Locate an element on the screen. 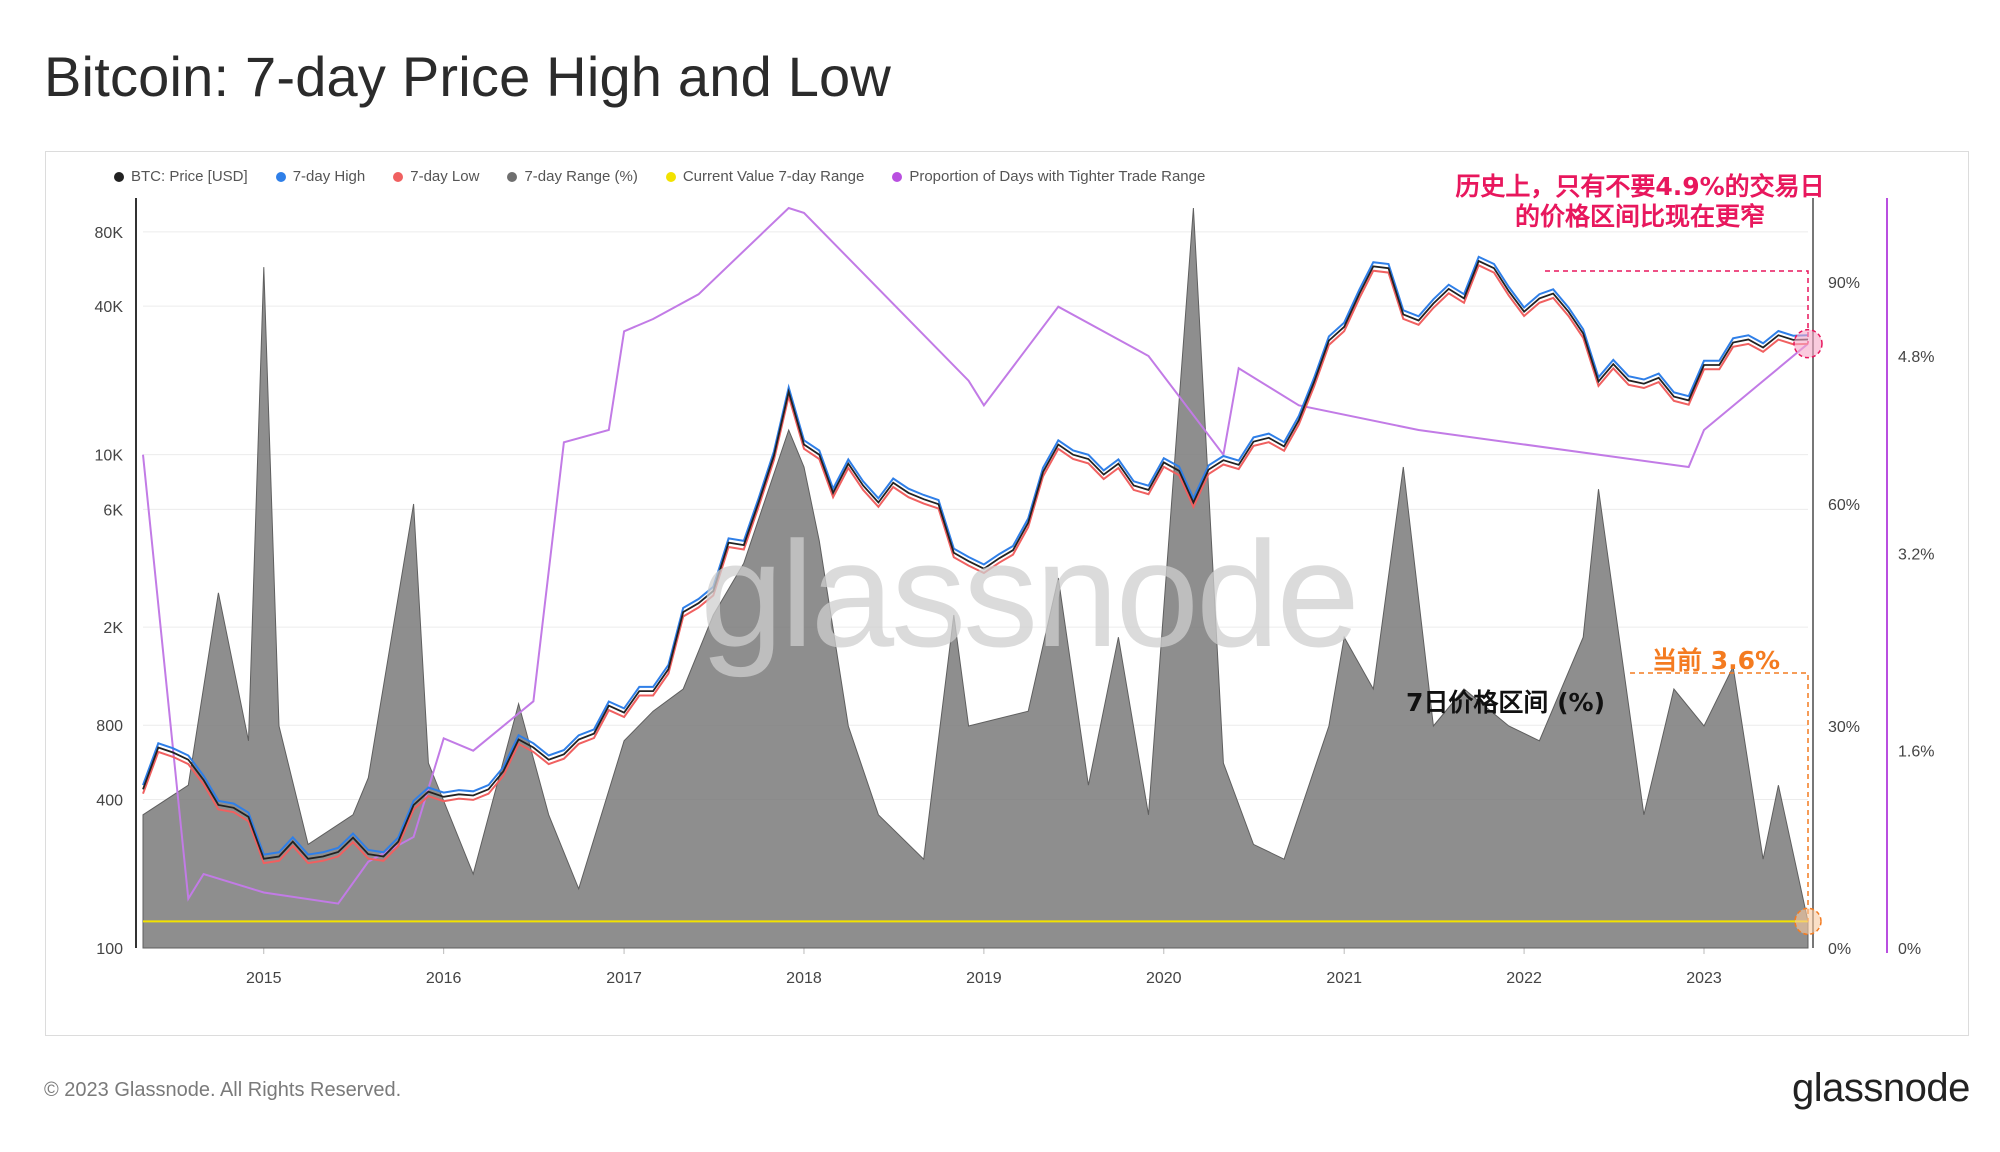 This screenshot has height=1152, width=2000. historical-marker is located at coordinates (1808, 343).